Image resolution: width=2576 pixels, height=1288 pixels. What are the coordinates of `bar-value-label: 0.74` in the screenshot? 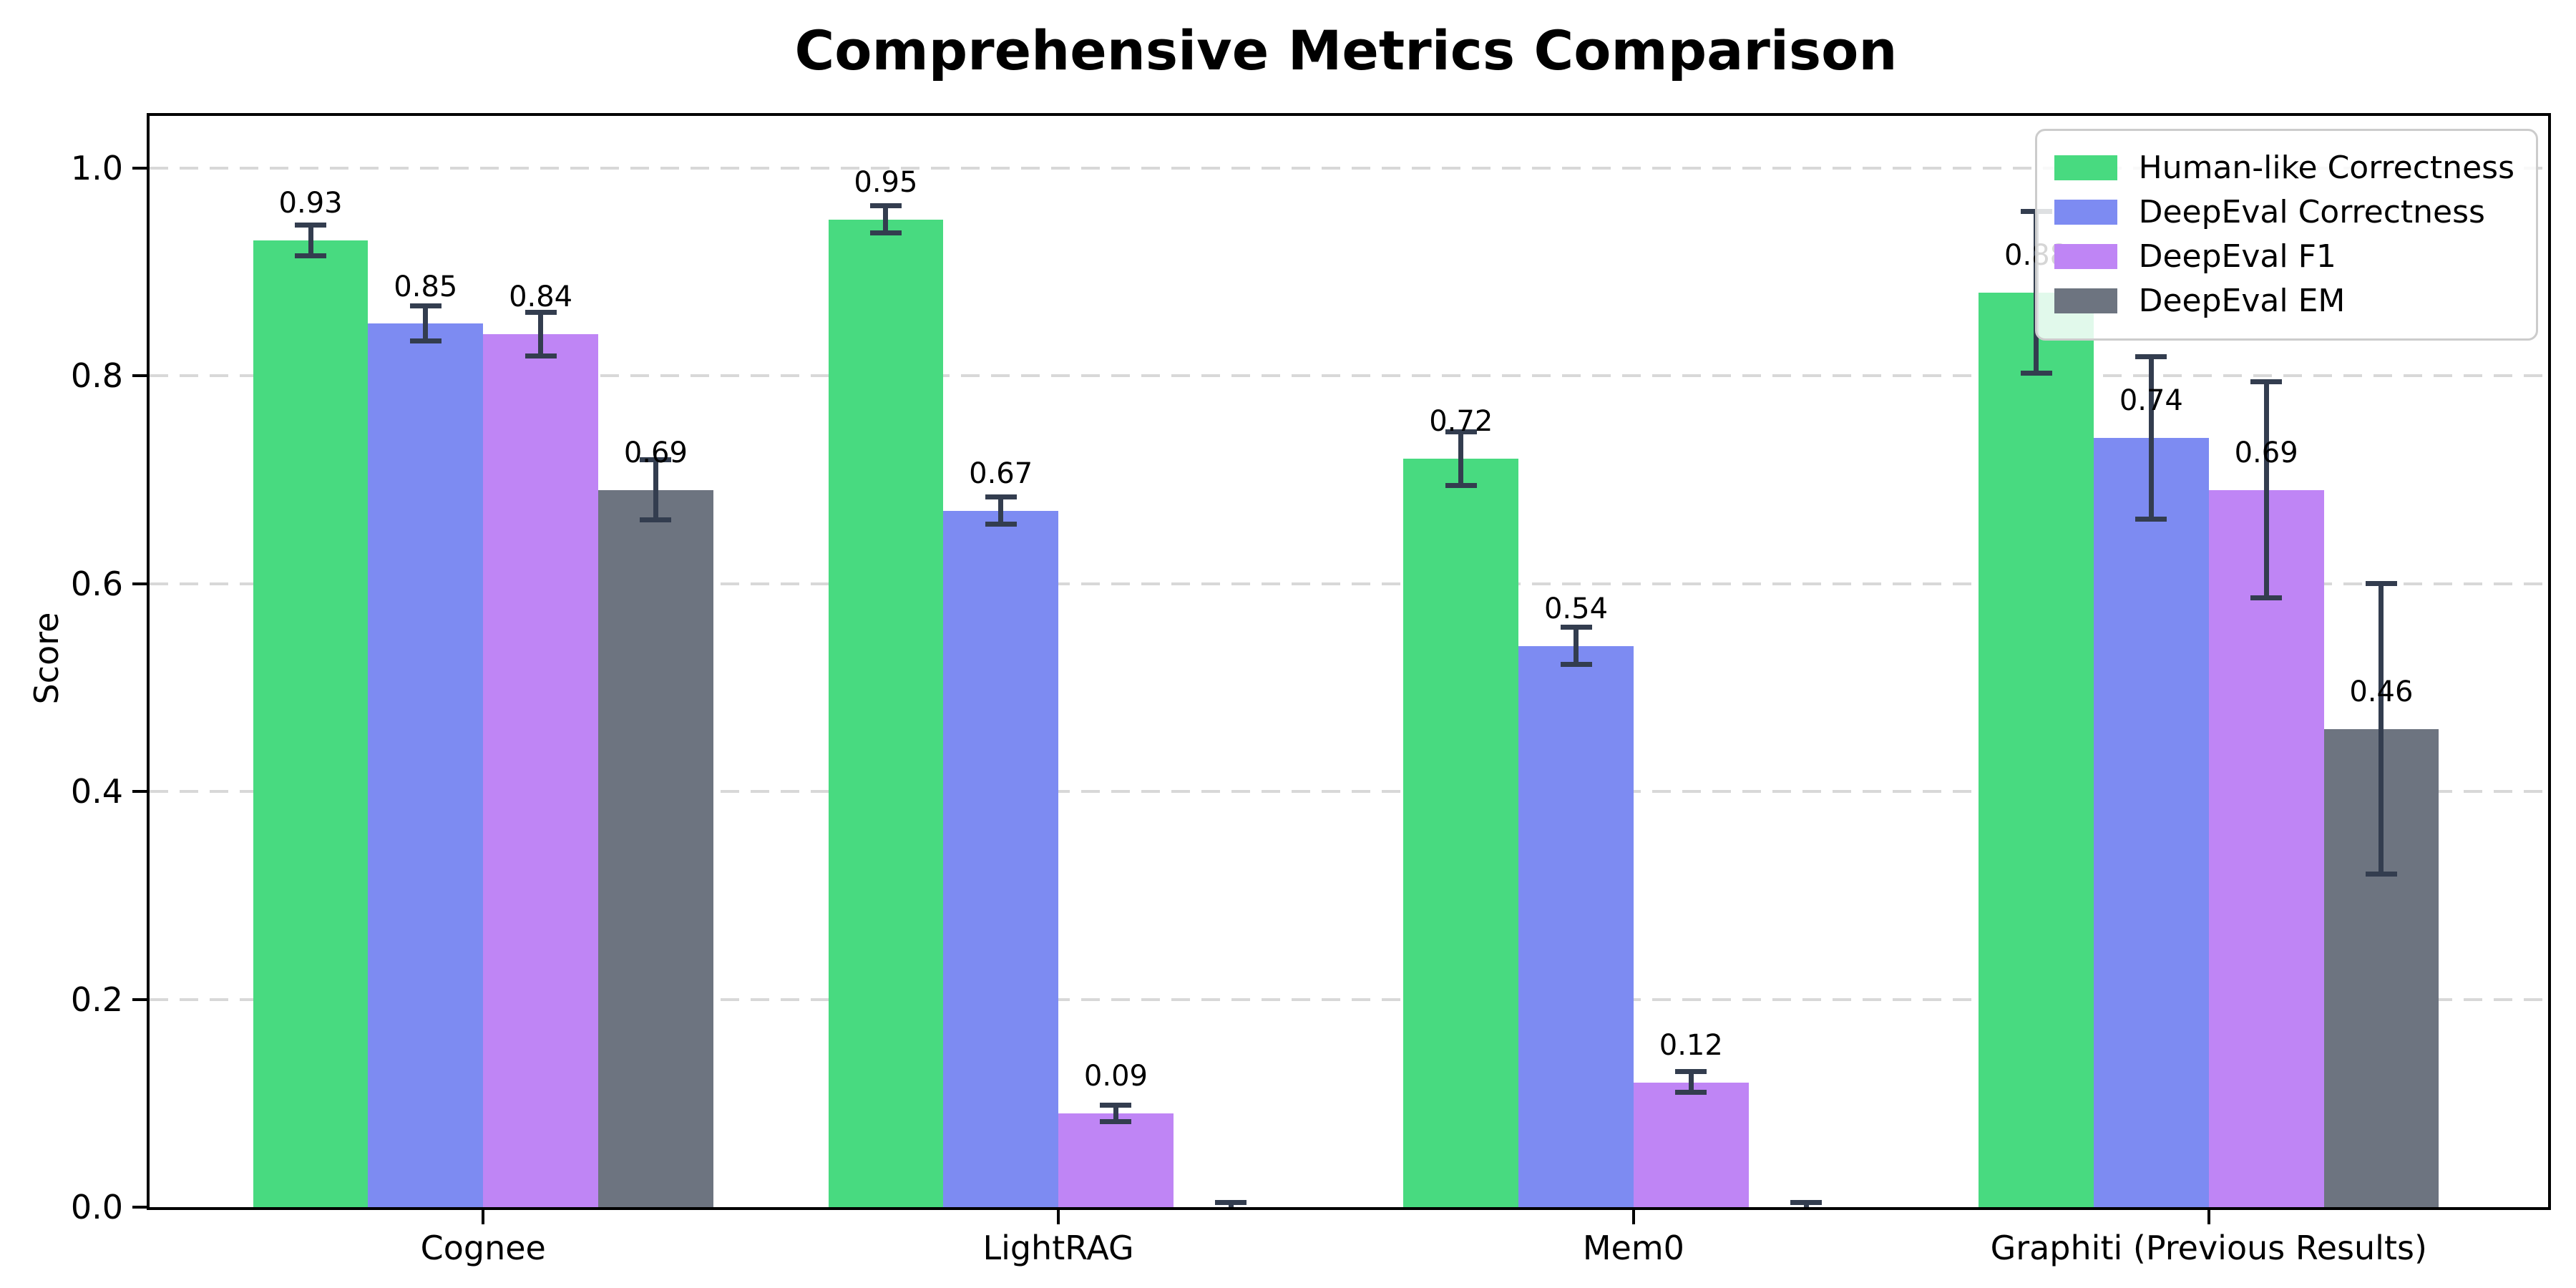 It's located at (2151, 401).